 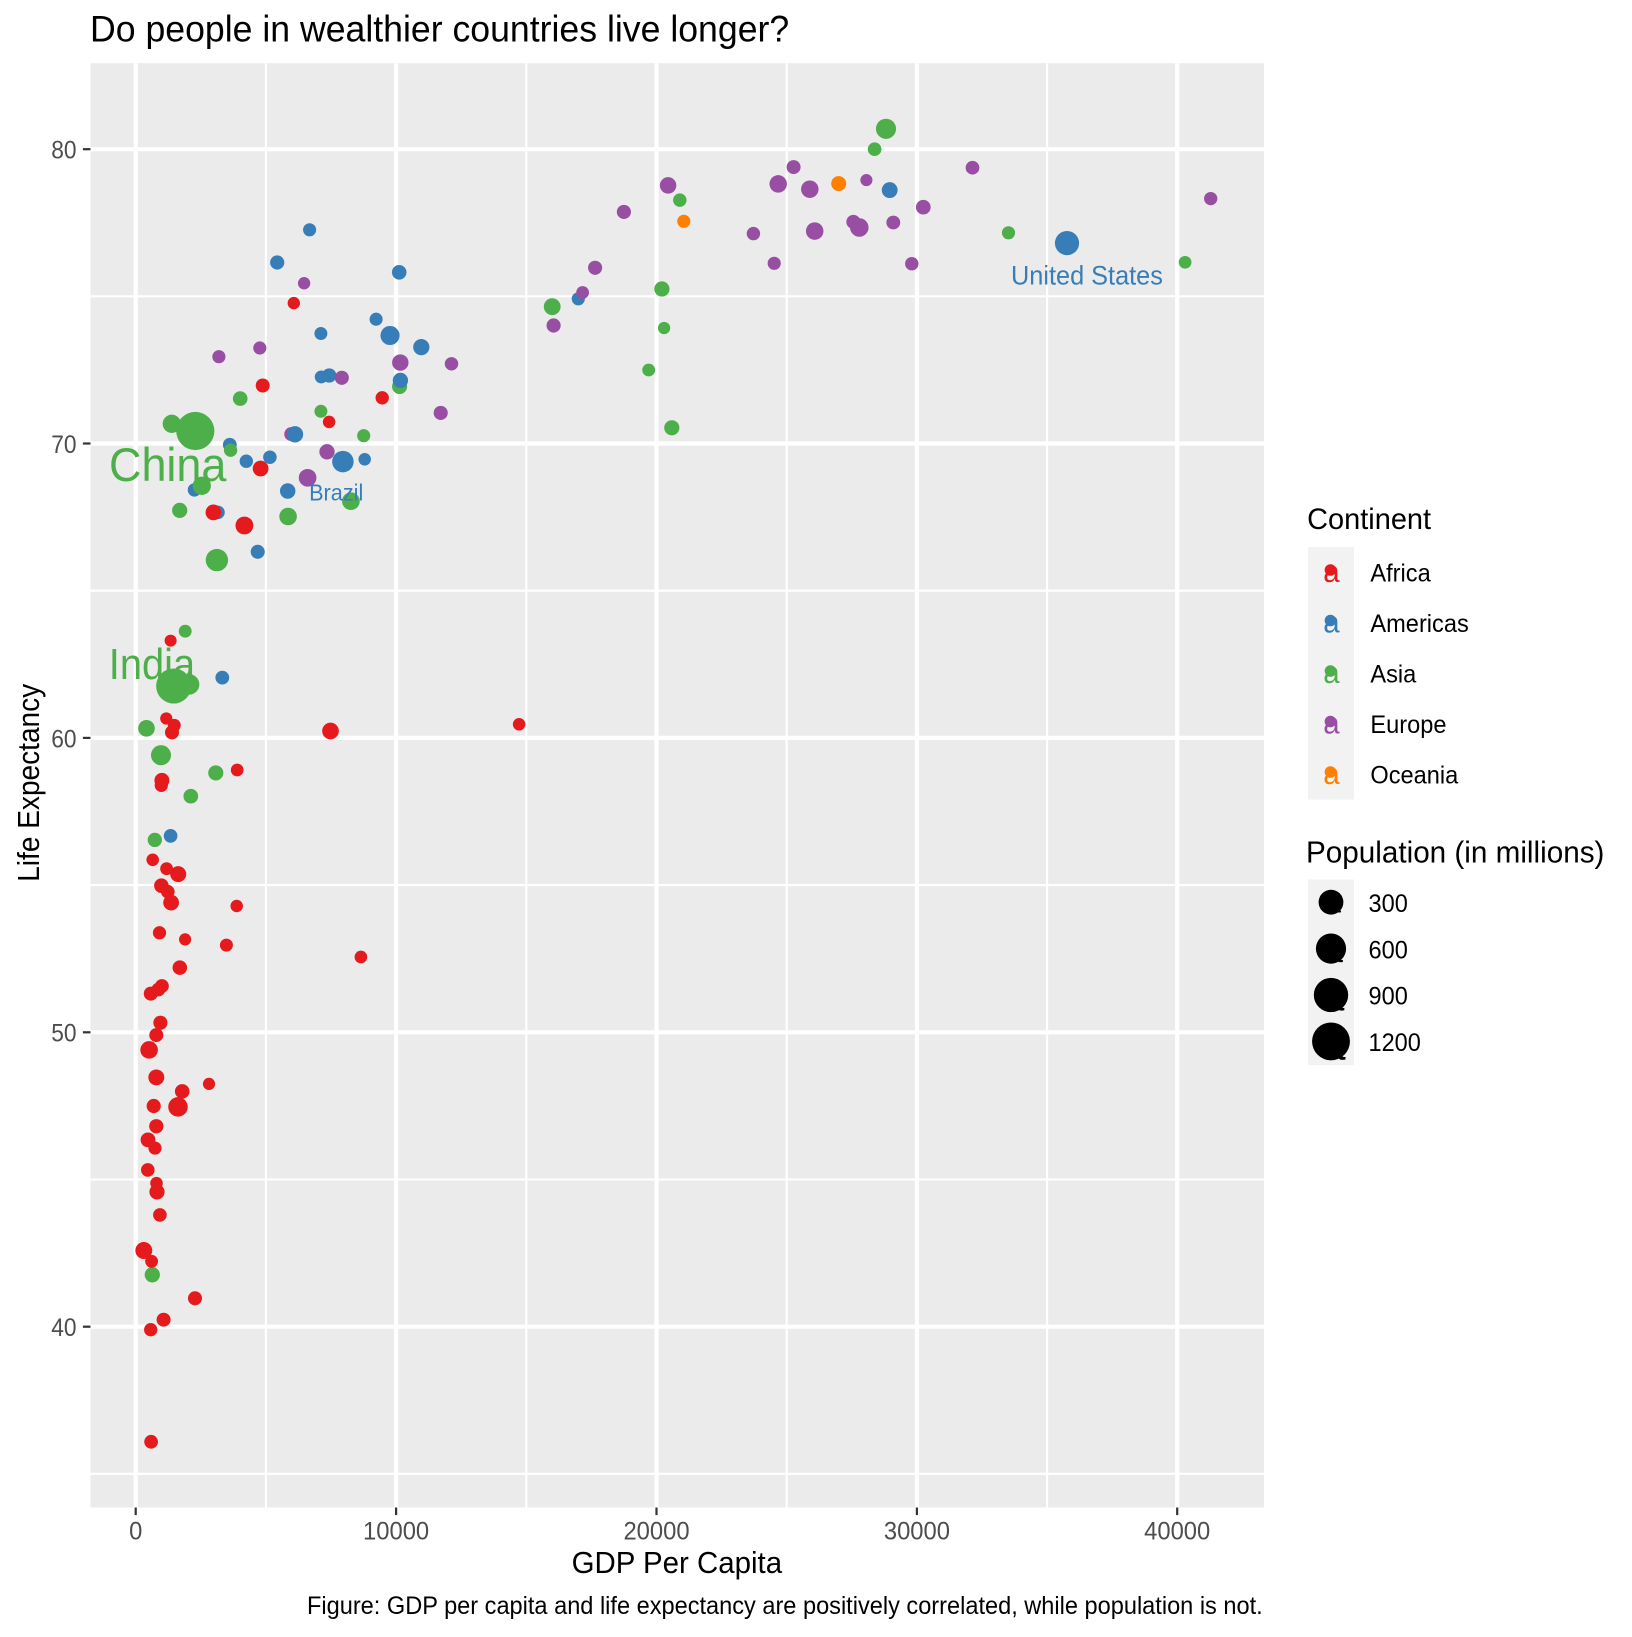 I want to click on svg-text: 70, so click(x=63, y=445).